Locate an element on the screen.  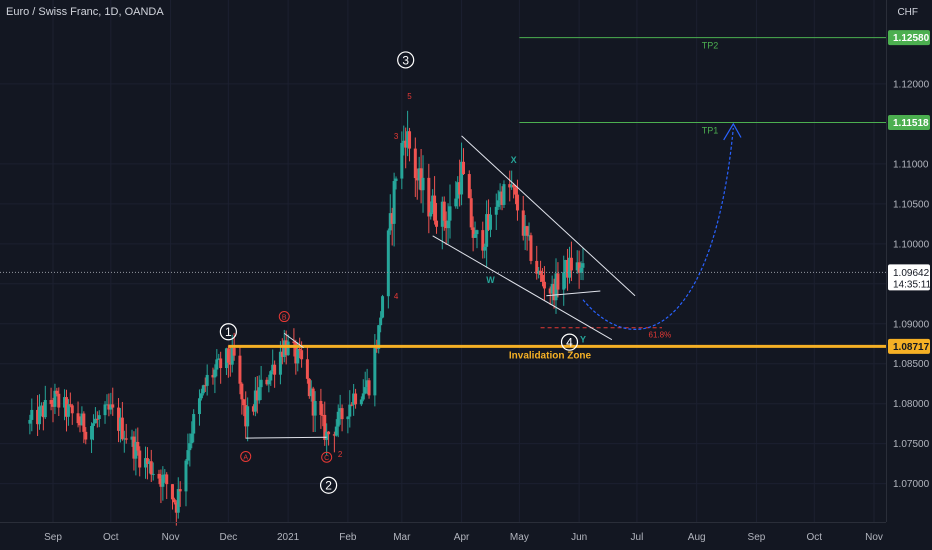
projection-curve is located at coordinates (658, 228).